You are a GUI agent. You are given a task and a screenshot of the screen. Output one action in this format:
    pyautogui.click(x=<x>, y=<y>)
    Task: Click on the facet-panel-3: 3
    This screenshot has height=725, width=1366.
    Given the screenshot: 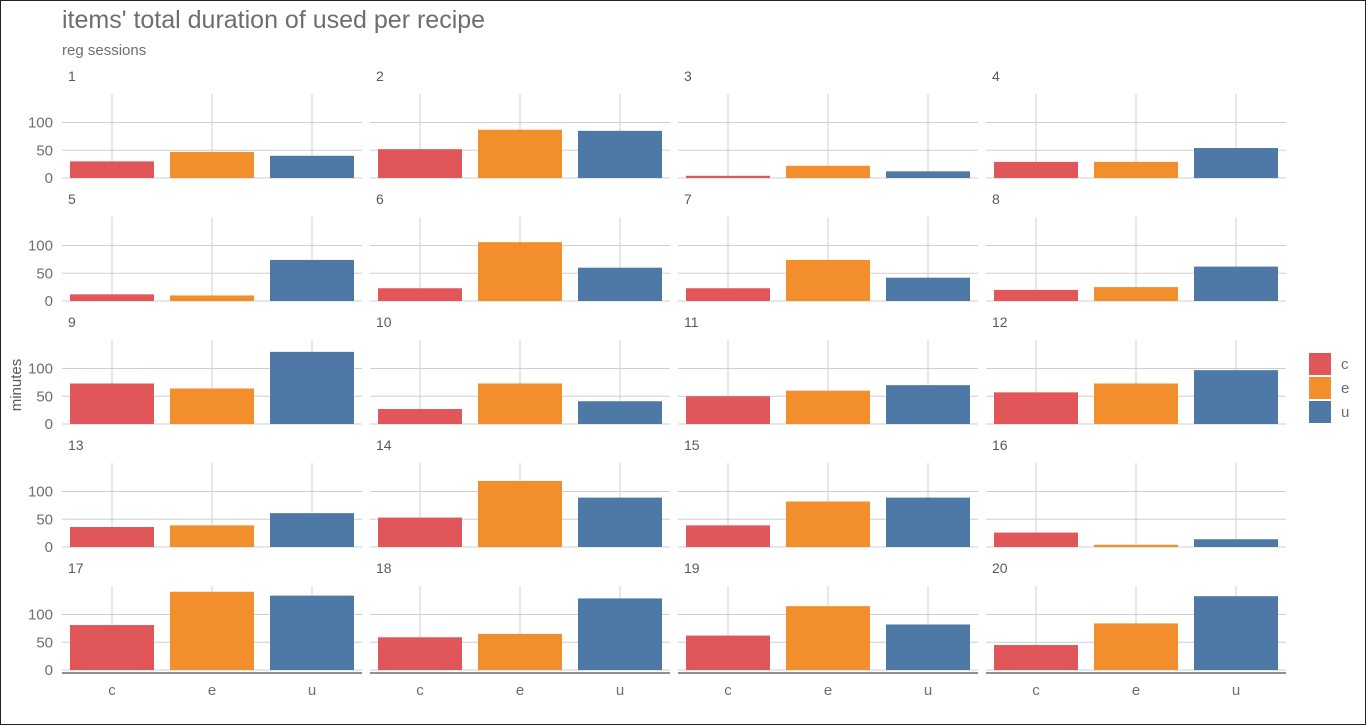 What is the action you would take?
    pyautogui.click(x=828, y=123)
    